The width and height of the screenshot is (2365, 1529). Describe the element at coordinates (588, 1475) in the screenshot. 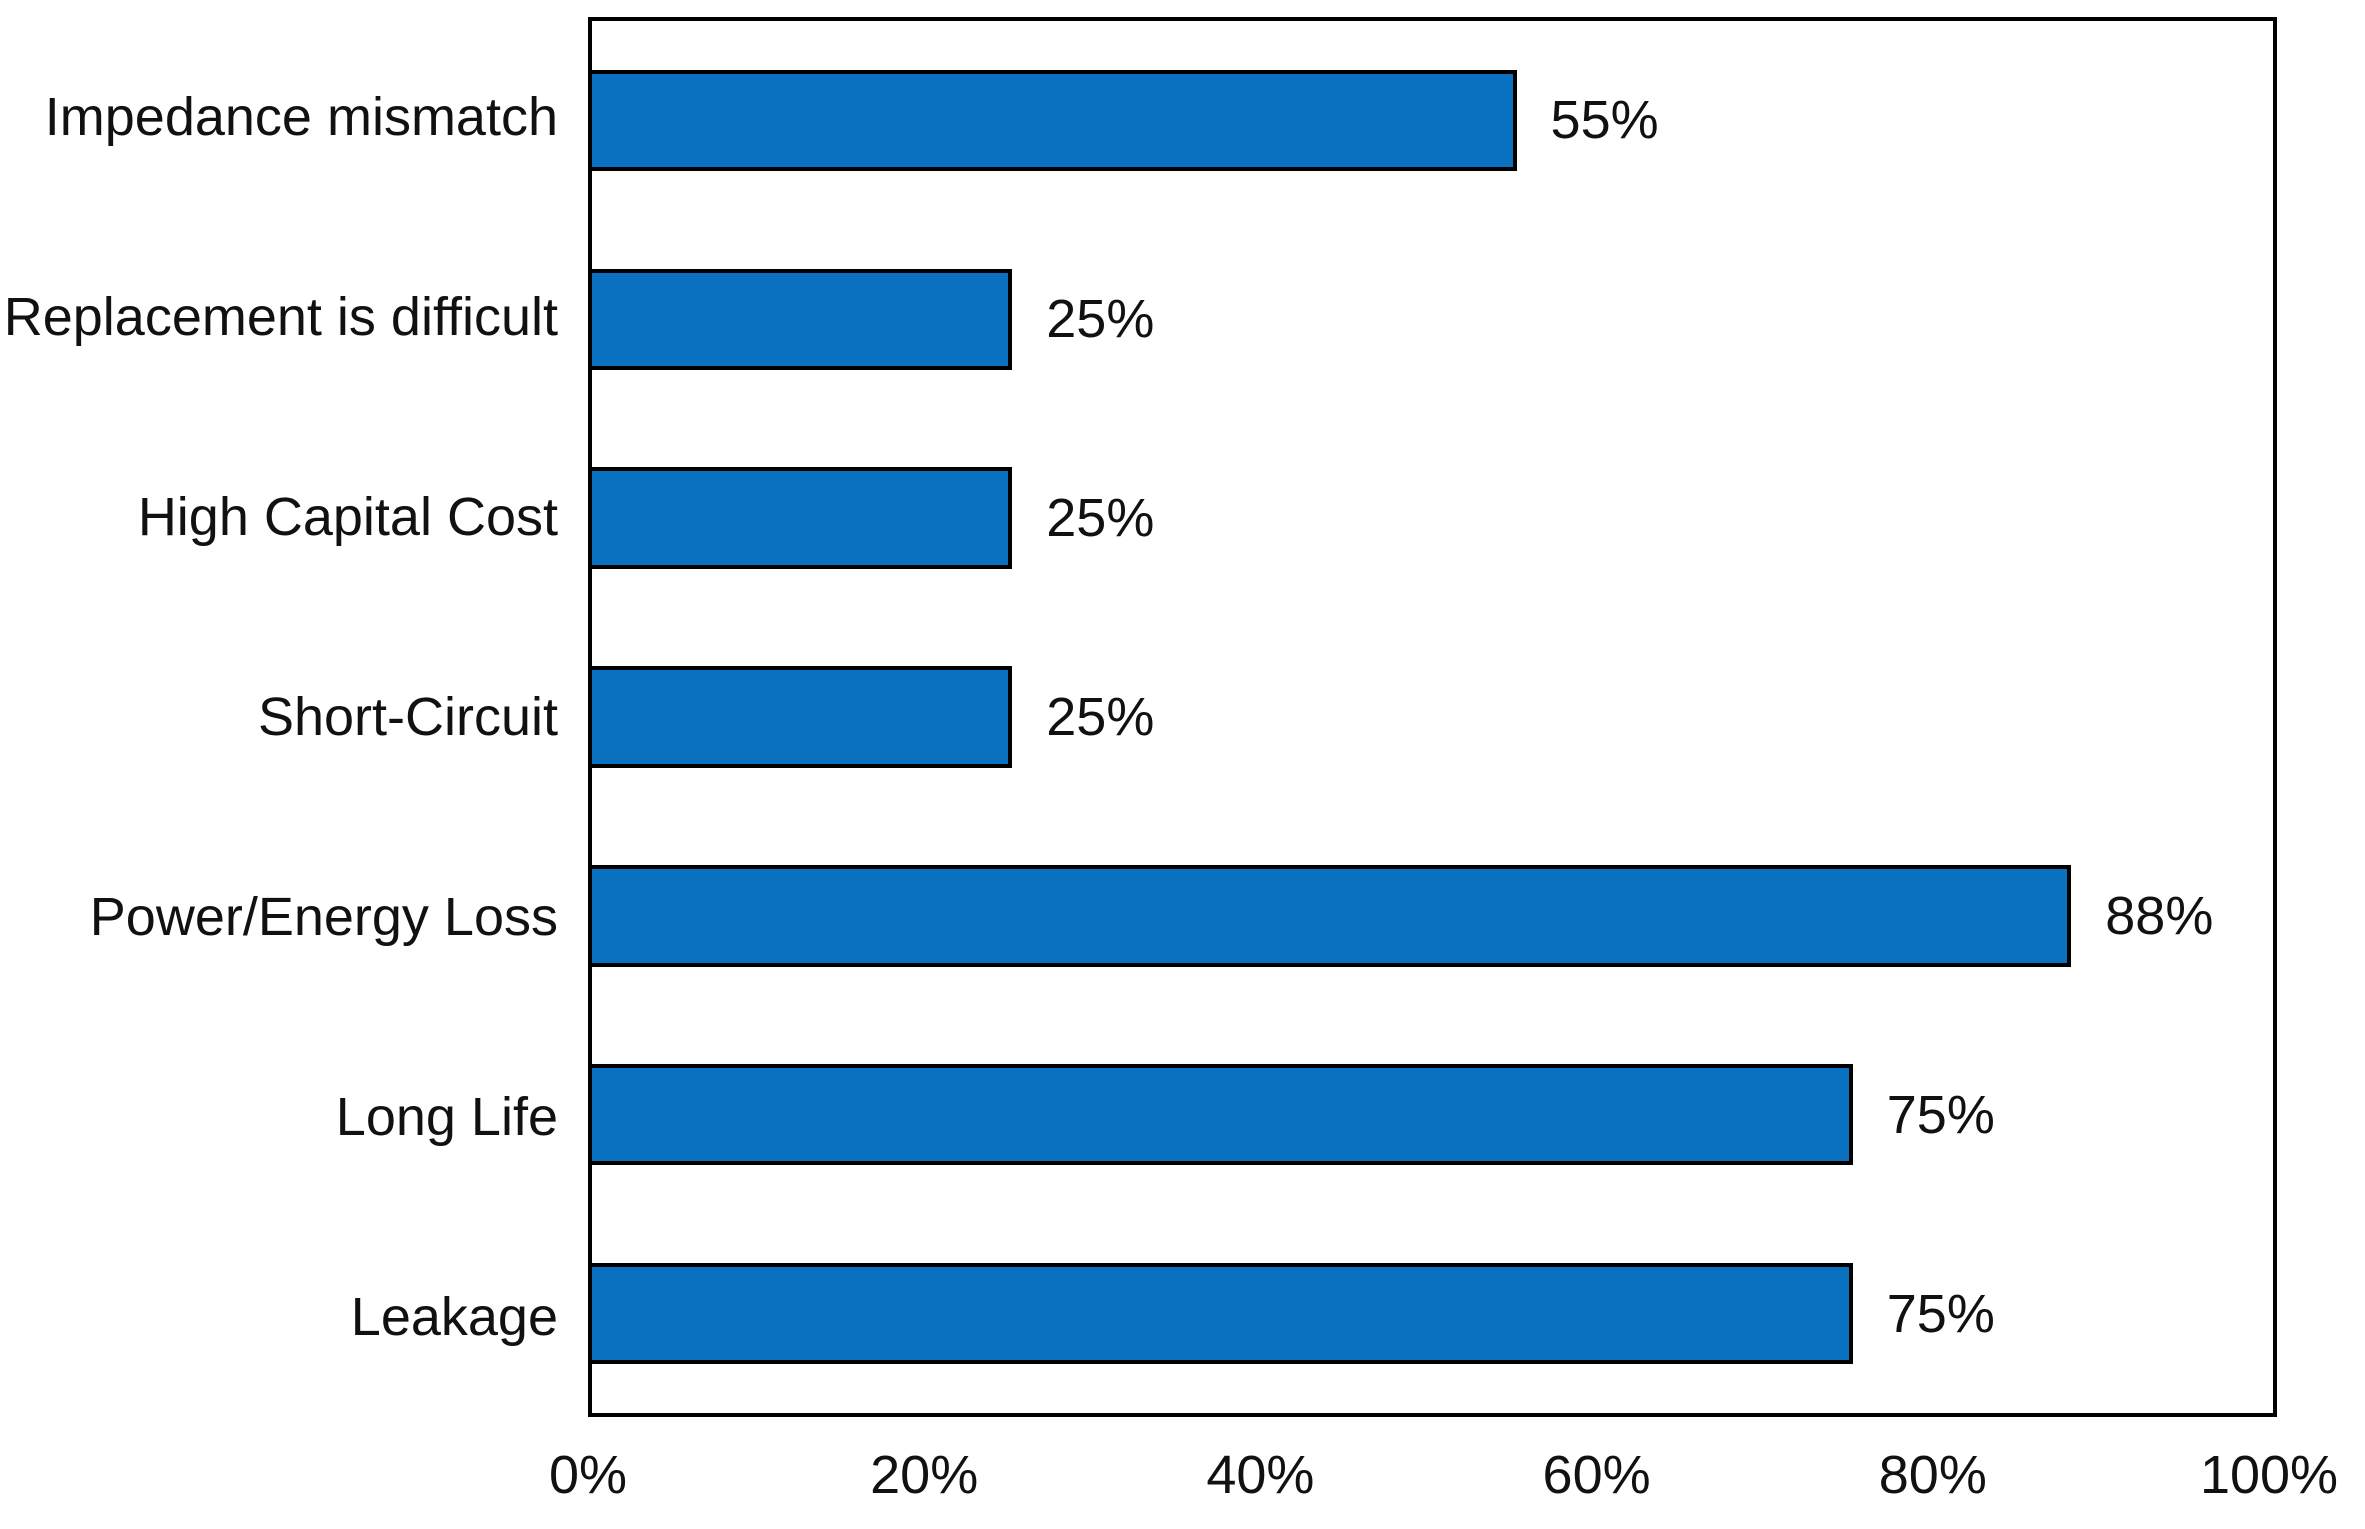

I see `x-tick-label: 0%` at that location.